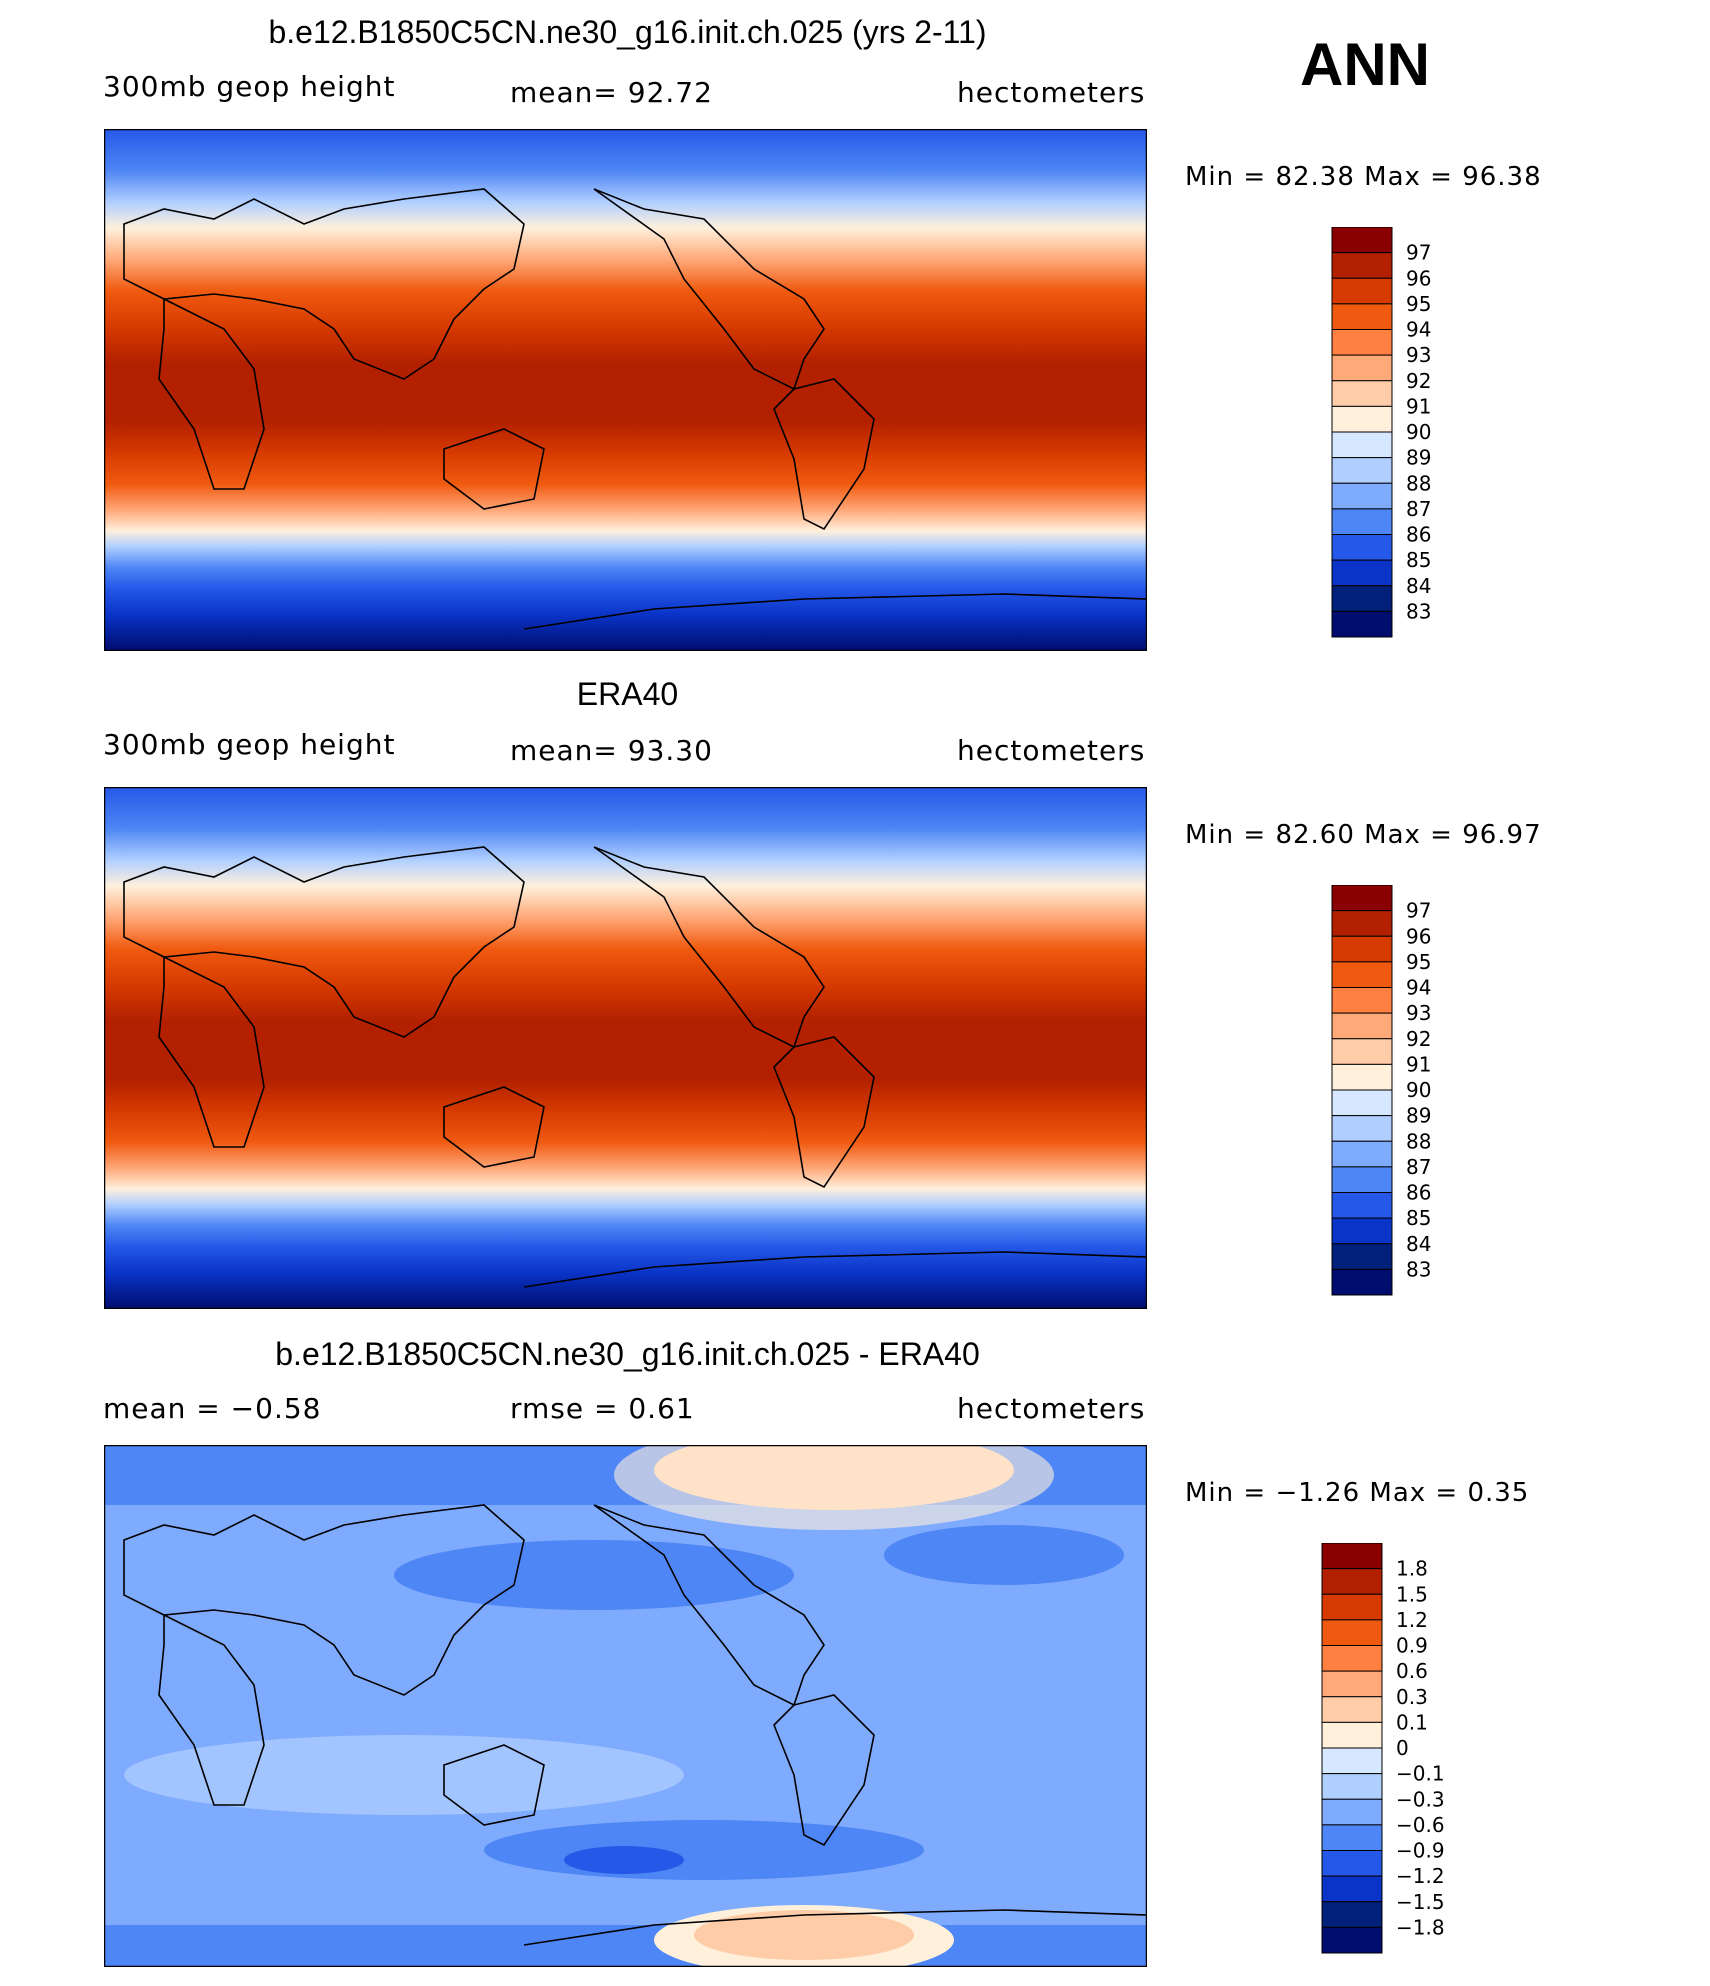 The image size is (1710, 1986). Describe the element at coordinates (1420, 1774) in the screenshot. I see `colorbar-label: −0.1` at that location.